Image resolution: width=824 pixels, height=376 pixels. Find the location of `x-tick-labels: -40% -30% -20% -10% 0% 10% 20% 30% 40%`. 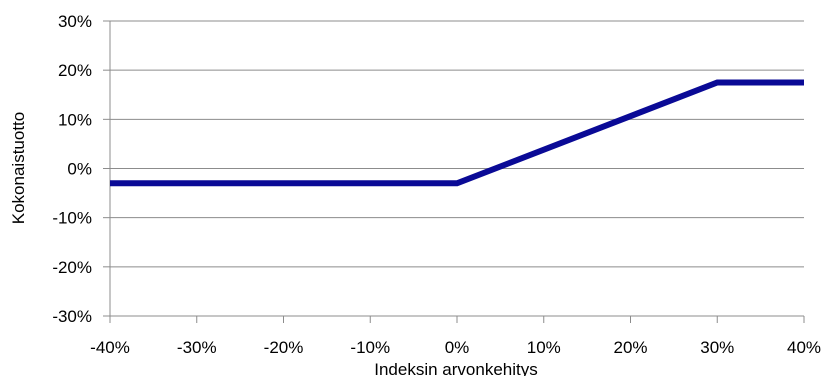

x-tick-labels: -40% -30% -20% -10% 0% 10% 20% 30% 40% is located at coordinates (455, 347).